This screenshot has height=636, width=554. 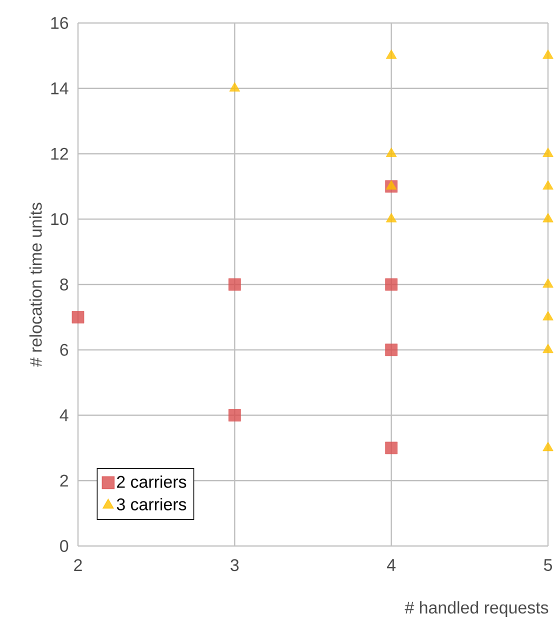 I want to click on x-axis-title: # handled requests, so click(x=476, y=609).